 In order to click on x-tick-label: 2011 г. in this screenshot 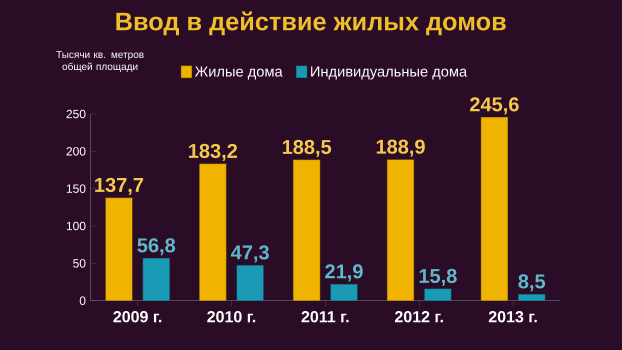, I will do `click(325, 316)`.